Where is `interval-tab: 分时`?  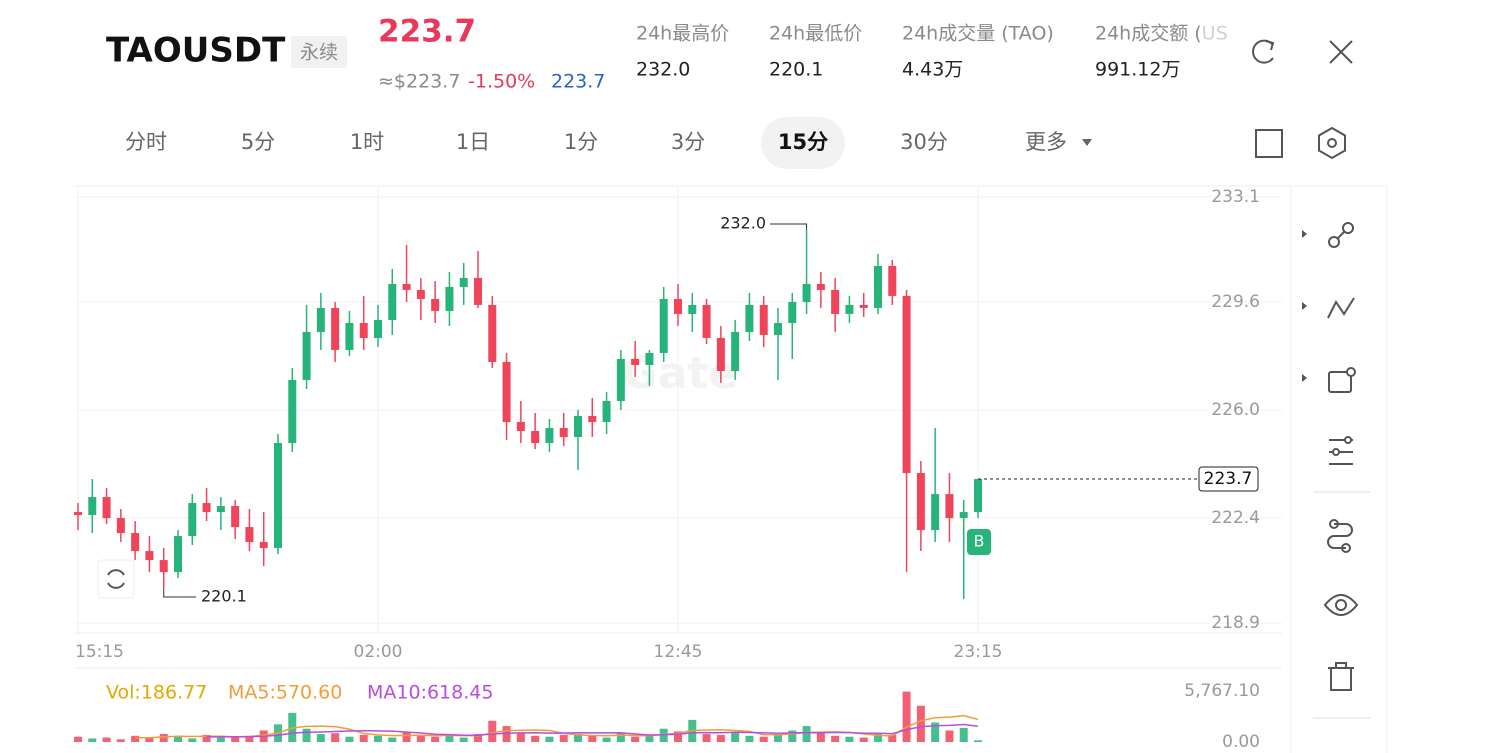 interval-tab: 分时 is located at coordinates (146, 142).